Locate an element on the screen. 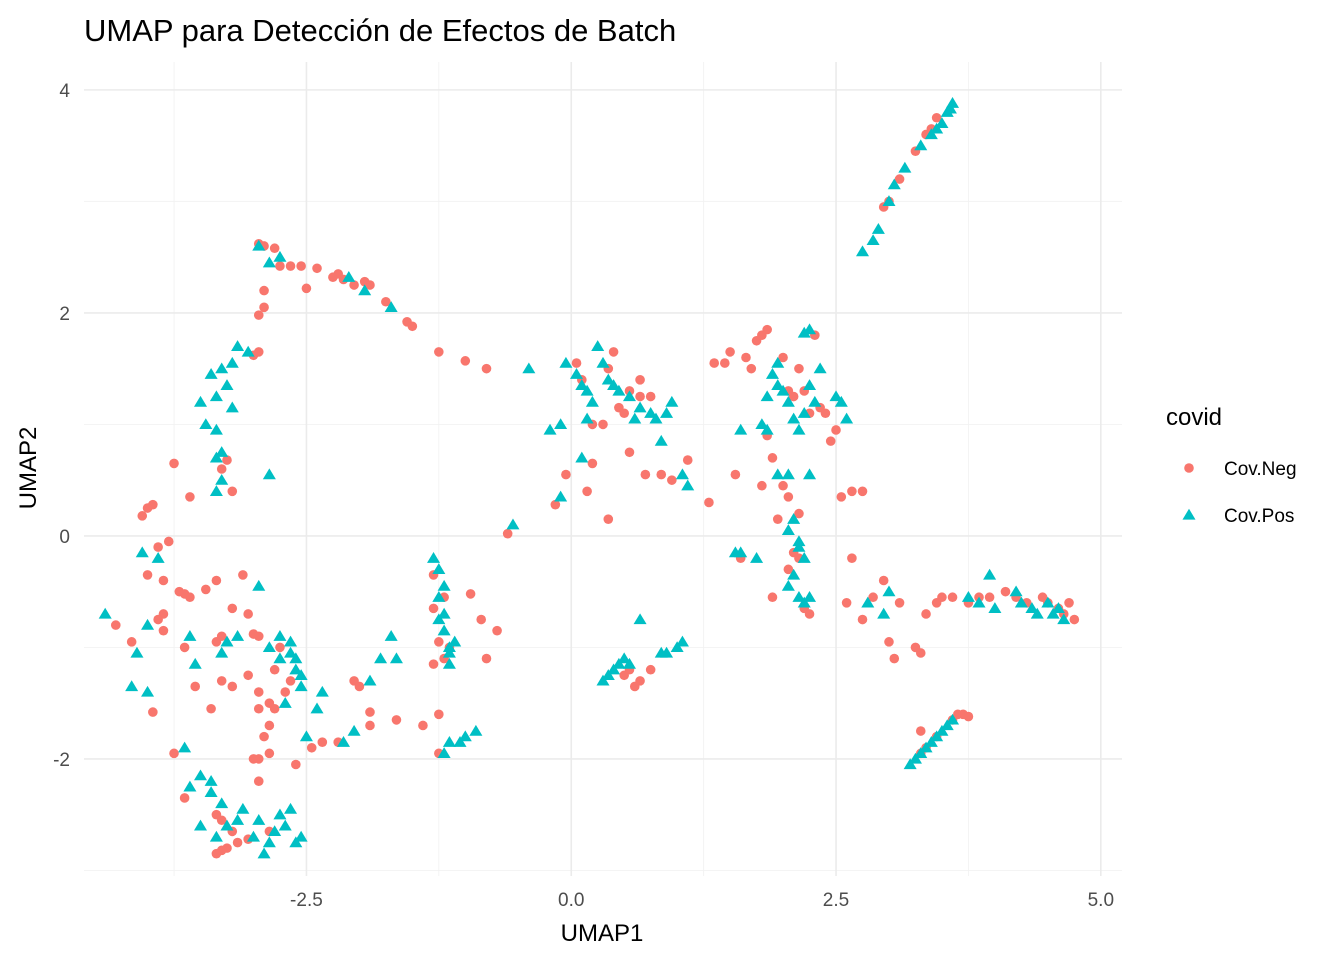 The image size is (1344, 960). x-tick-label: -2.5 is located at coordinates (306, 900).